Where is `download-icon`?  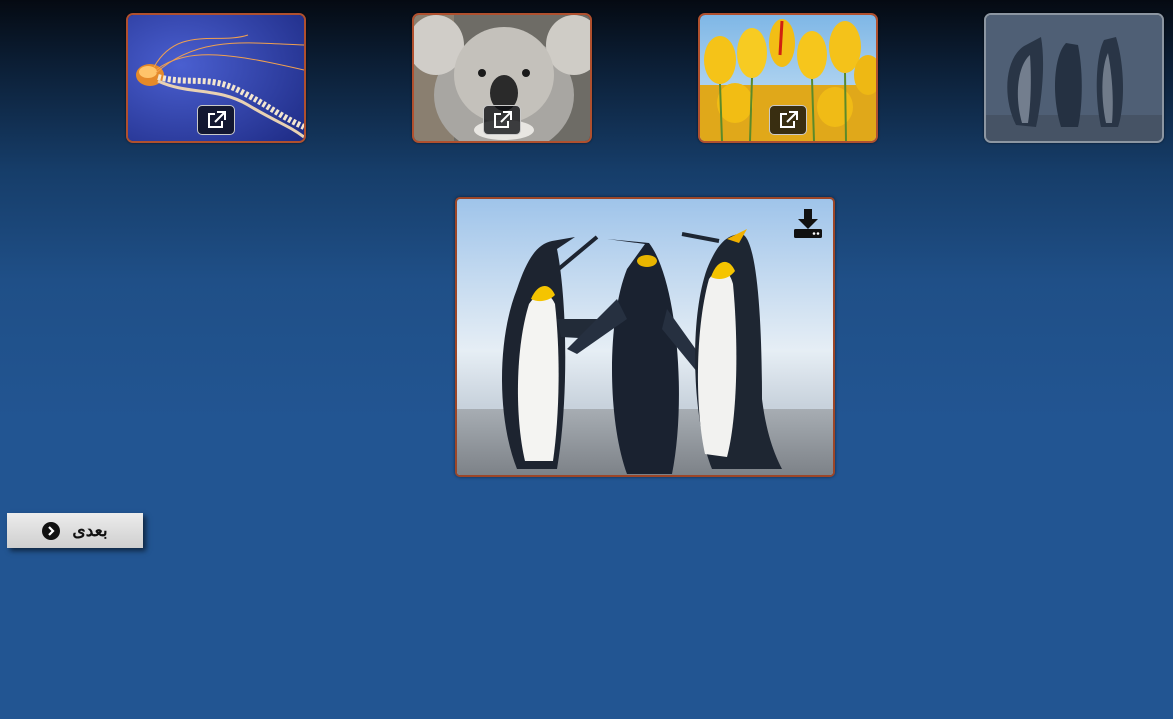
download-icon is located at coordinates (808, 223).